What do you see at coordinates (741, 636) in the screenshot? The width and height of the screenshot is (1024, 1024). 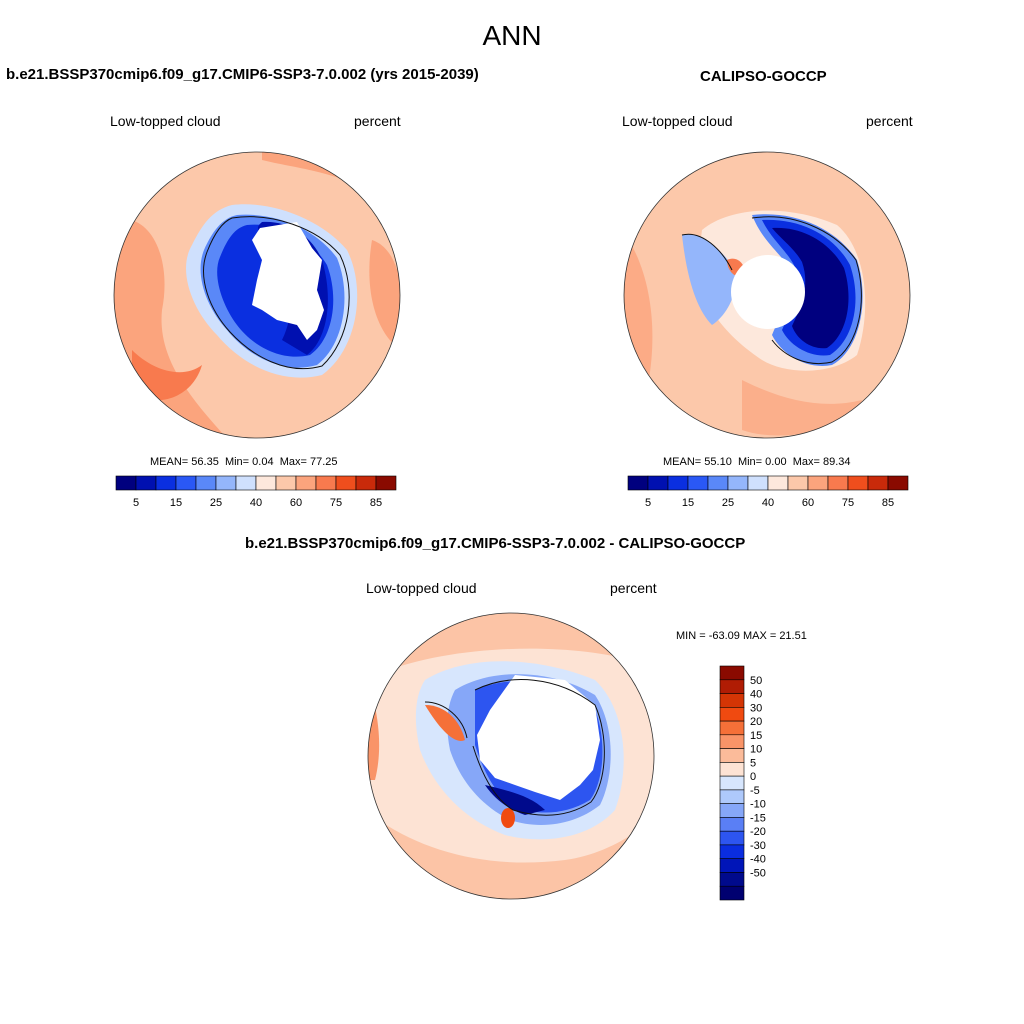 I see `minmax-diff: MIN = -63.09 MAX = 21.51` at bounding box center [741, 636].